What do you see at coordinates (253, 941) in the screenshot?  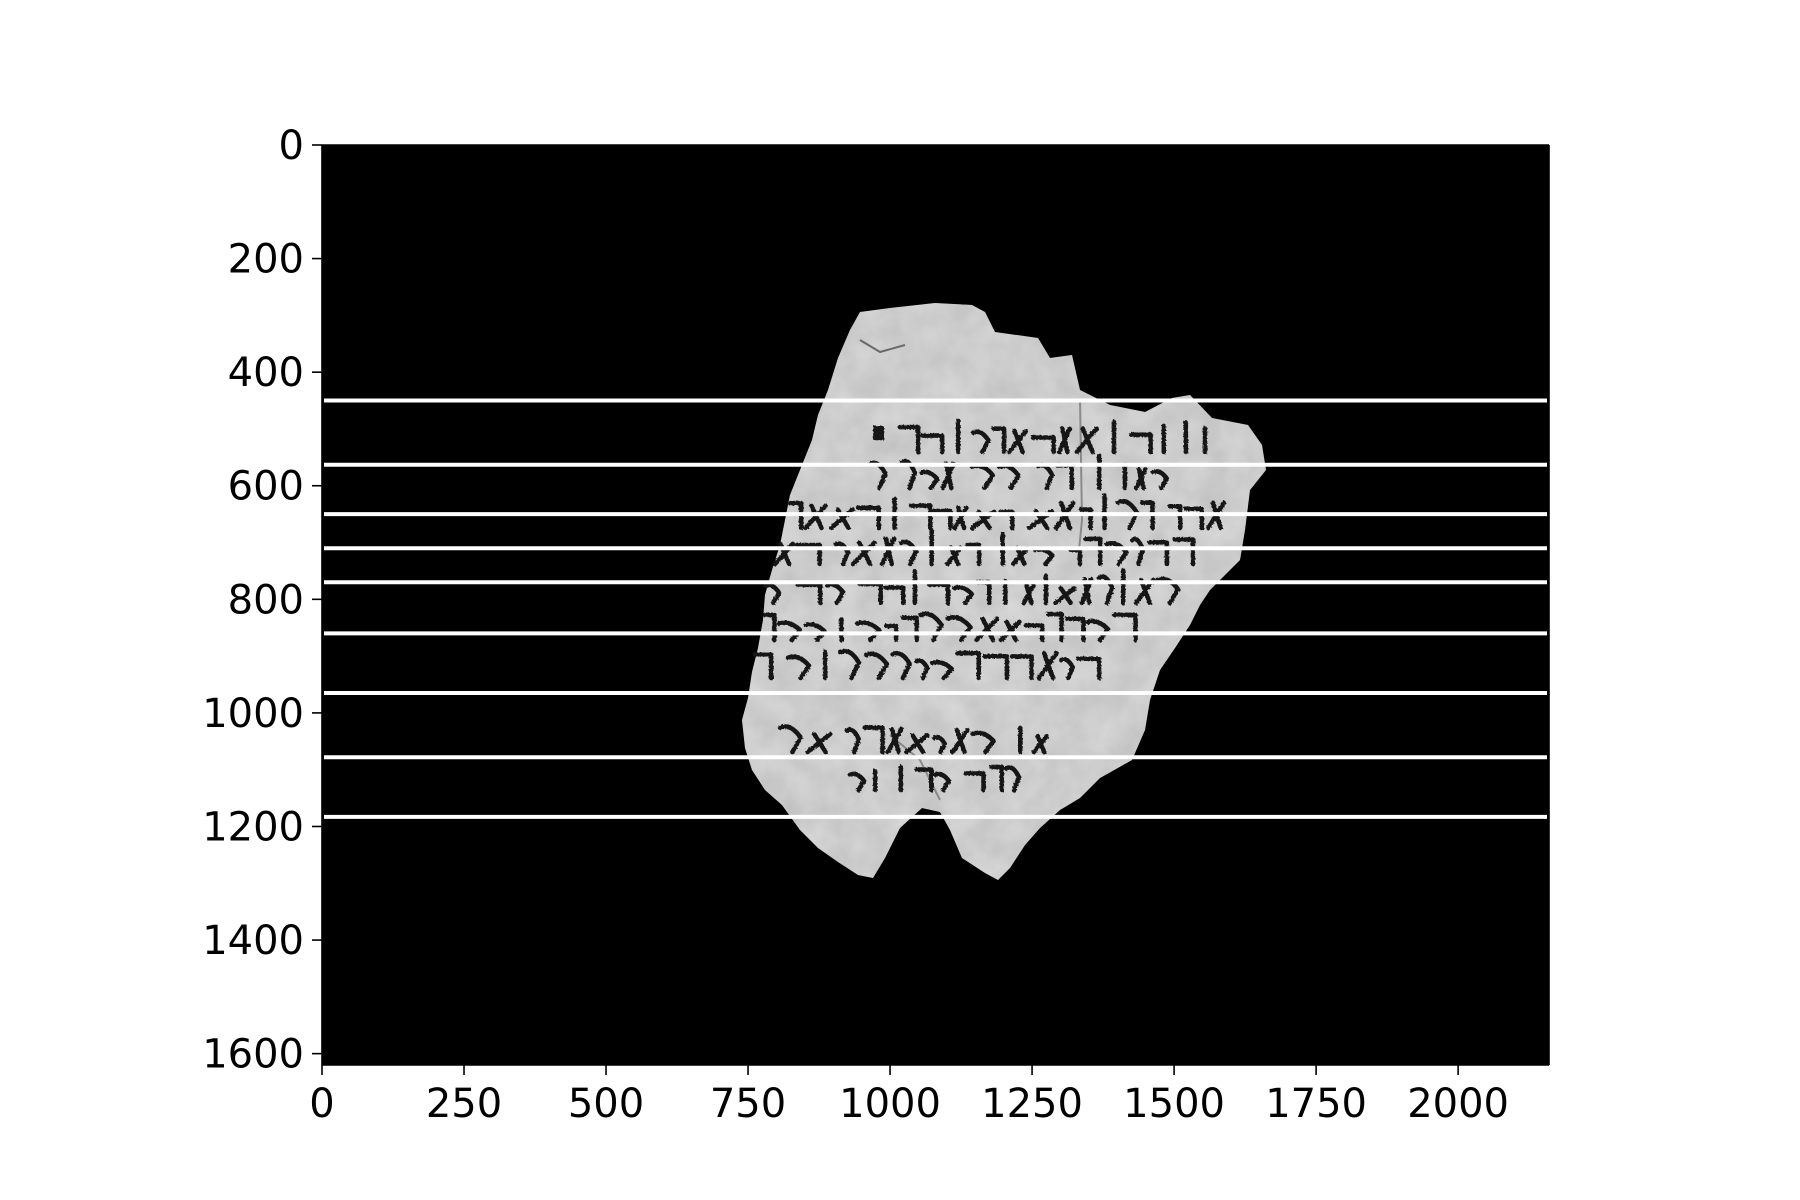 I see `y-tick-label: 1400` at bounding box center [253, 941].